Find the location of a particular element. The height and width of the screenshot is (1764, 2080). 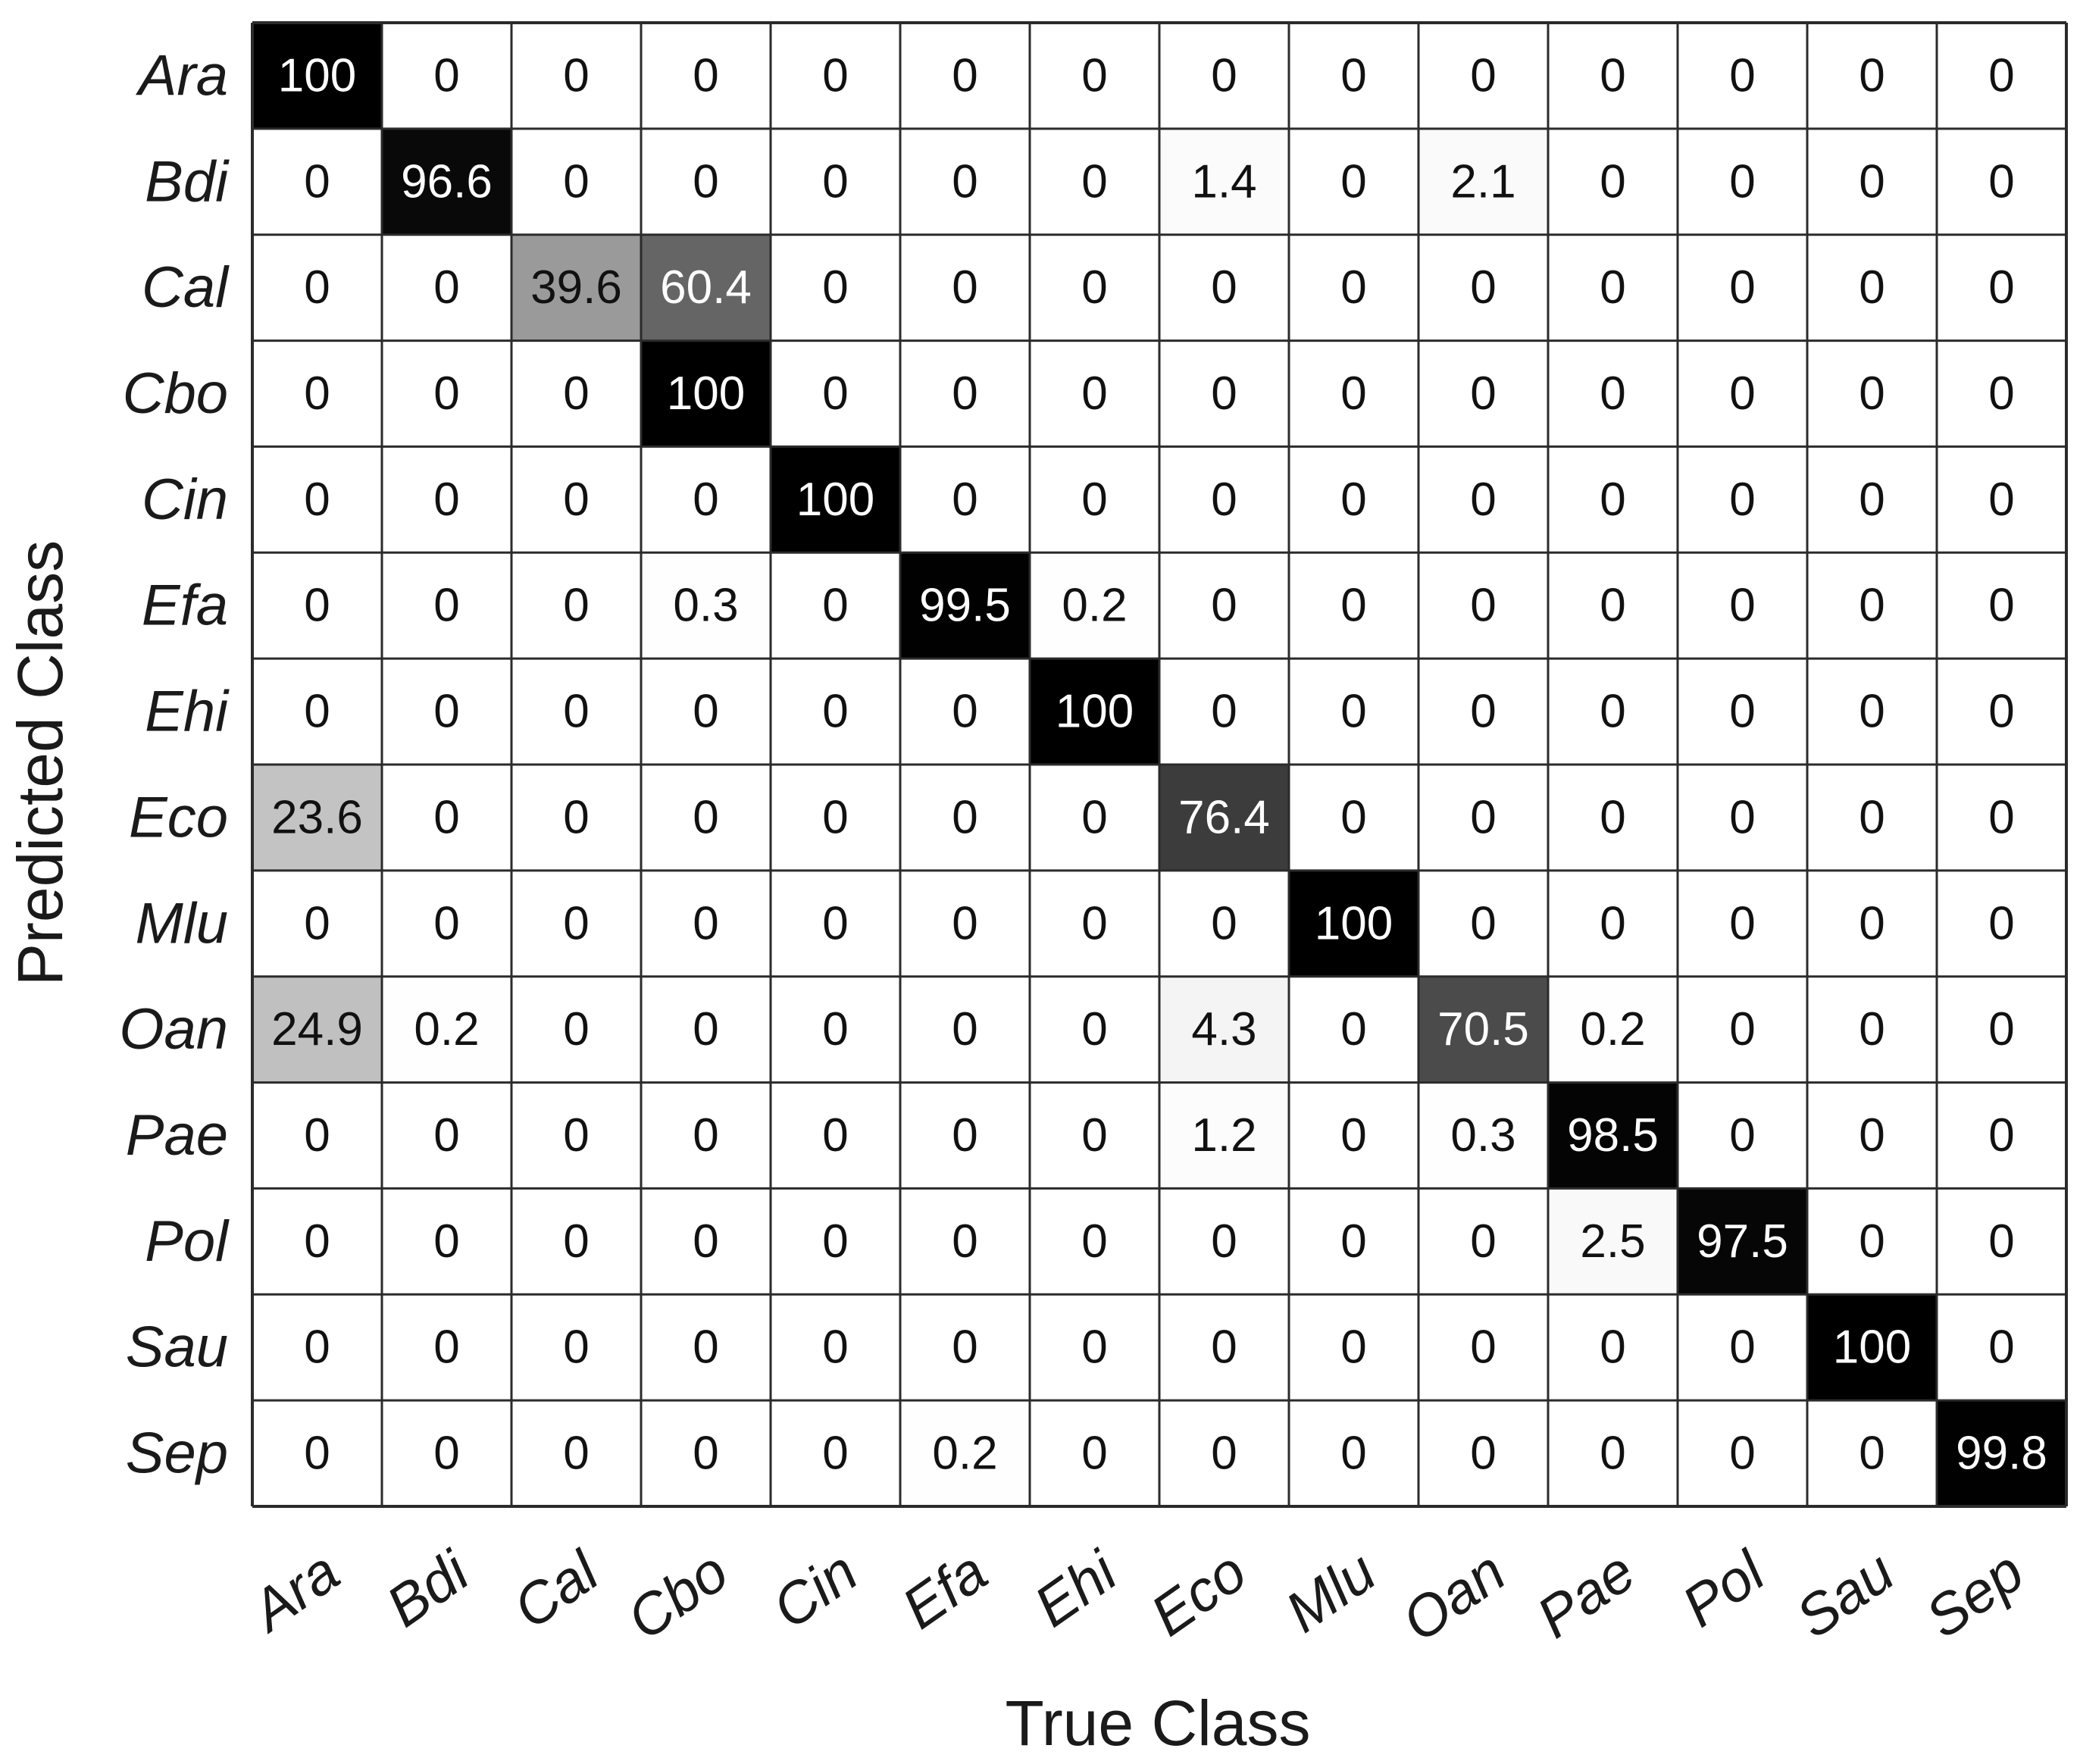

x-tick-label: Cin is located at coordinates (816, 1590).